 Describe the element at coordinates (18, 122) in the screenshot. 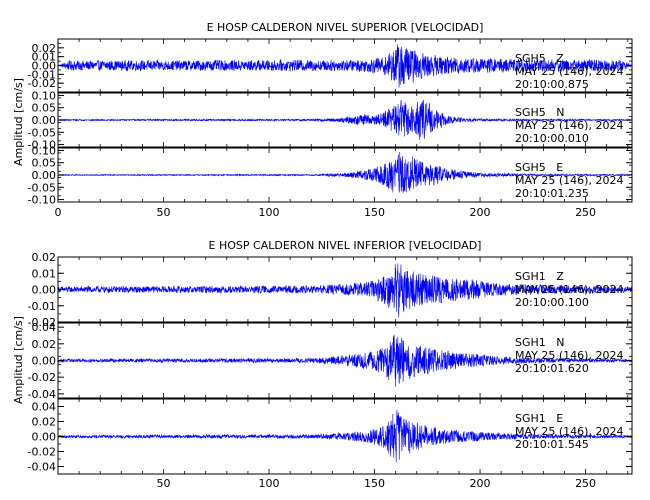

I see `top-figure-ylabel: Amplitud [cm/s]` at that location.